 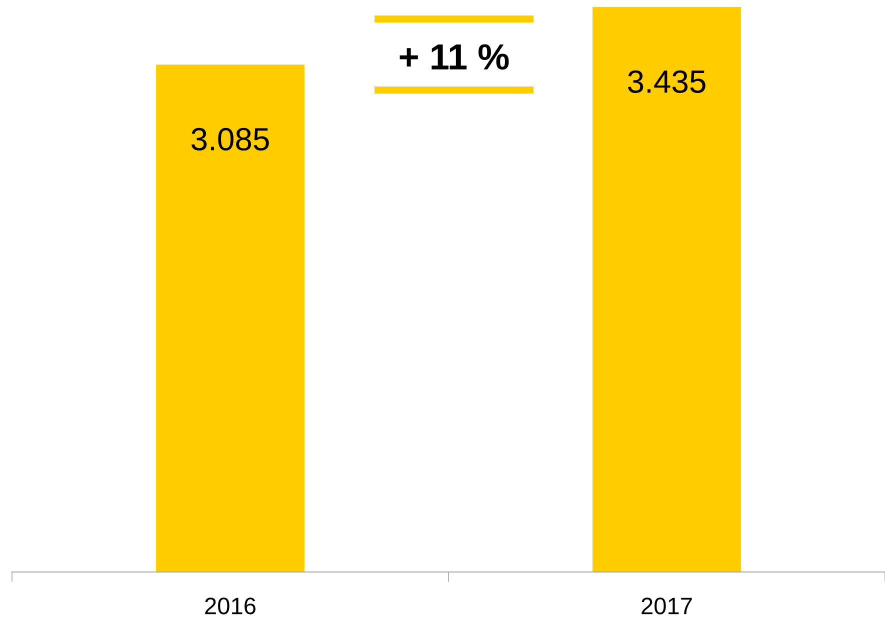 I want to click on x-tick-label: 2017, so click(x=667, y=606).